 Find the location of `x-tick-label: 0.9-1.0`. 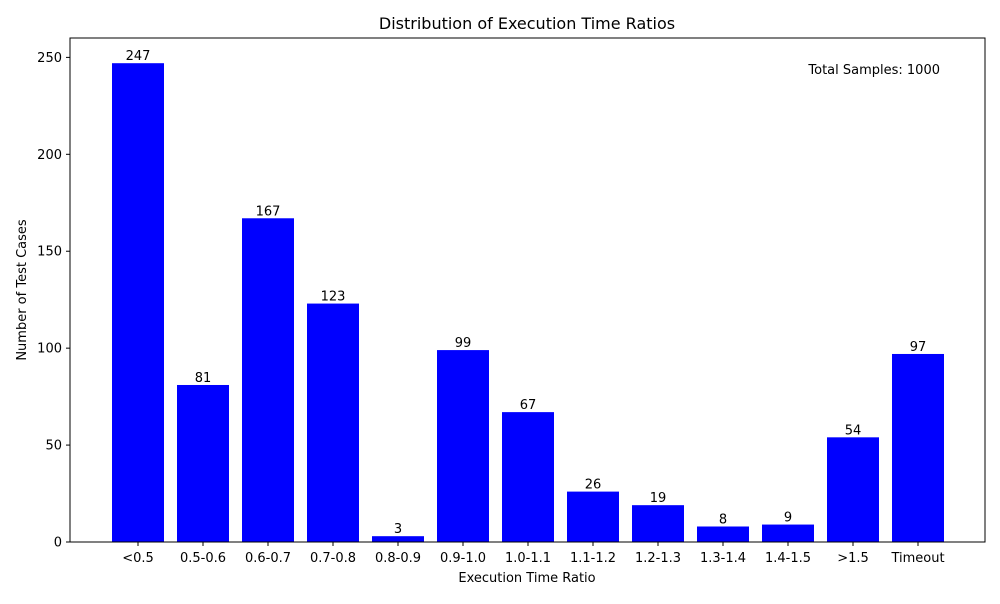

x-tick-label: 0.9-1.0 is located at coordinates (463, 558).